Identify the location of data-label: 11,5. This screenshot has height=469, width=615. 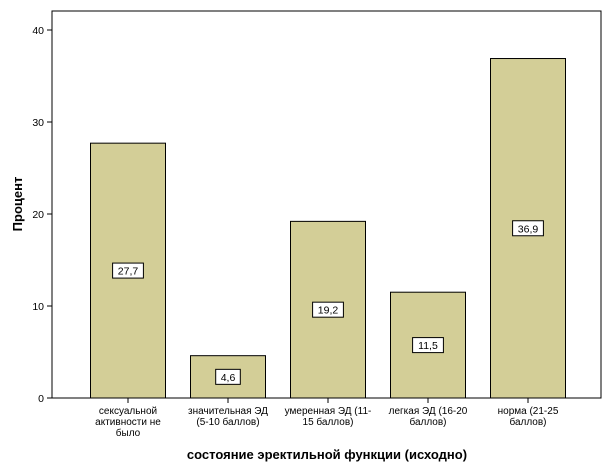
(428, 346).